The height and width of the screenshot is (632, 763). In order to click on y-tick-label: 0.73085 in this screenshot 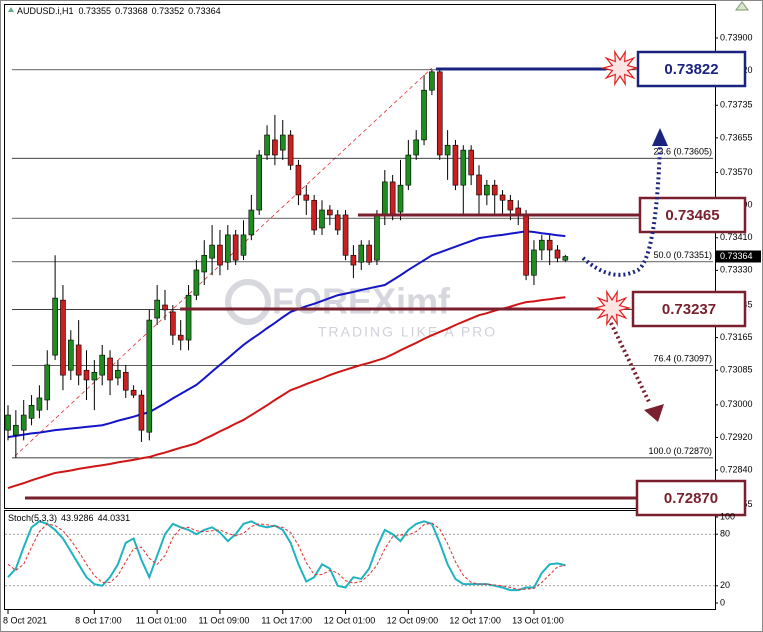, I will do `click(736, 370)`.